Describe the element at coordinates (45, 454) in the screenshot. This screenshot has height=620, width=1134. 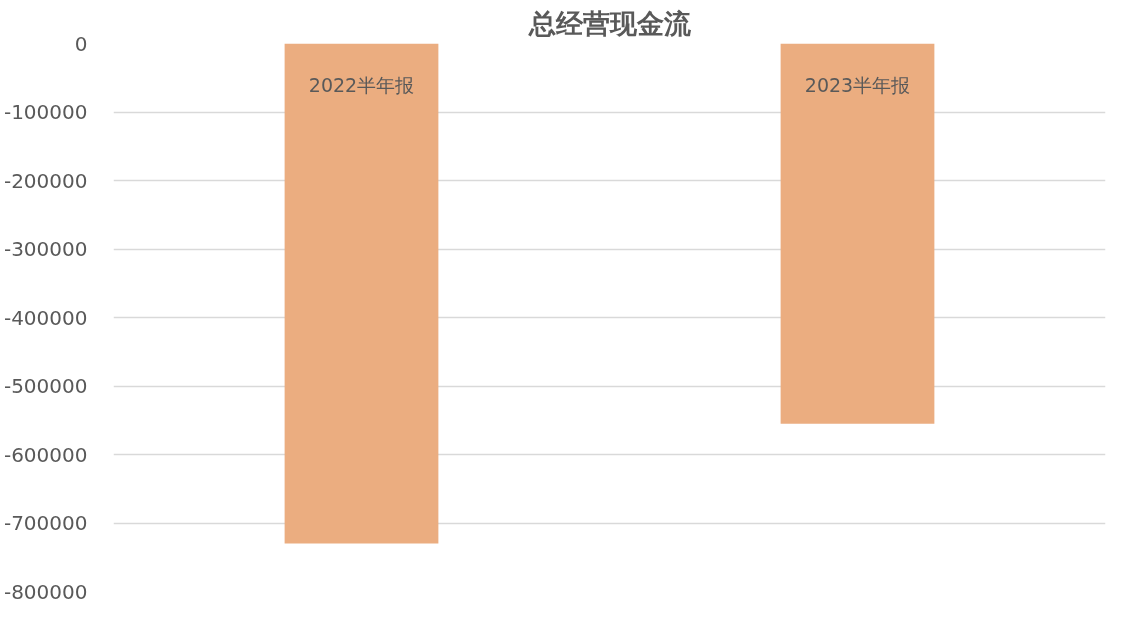
I see `y-tick-label: -600000` at that location.